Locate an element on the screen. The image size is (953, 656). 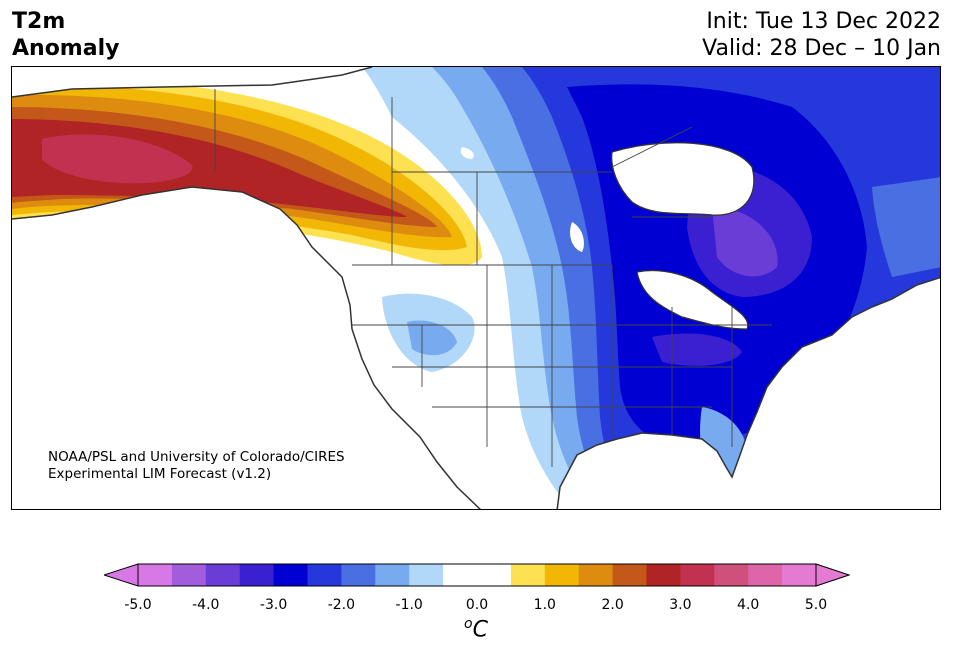
valid-dates: Valid: 28 Dec – 10 Jan is located at coordinates (821, 48).